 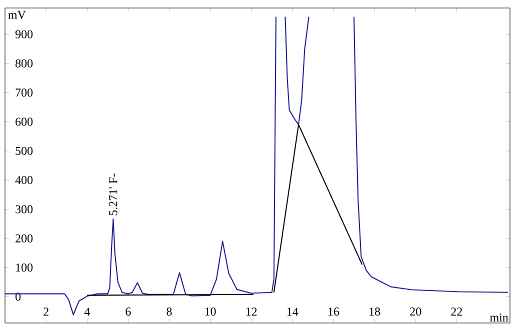 What do you see at coordinates (375, 312) in the screenshot?
I see `x-tick-label: 18` at bounding box center [375, 312].